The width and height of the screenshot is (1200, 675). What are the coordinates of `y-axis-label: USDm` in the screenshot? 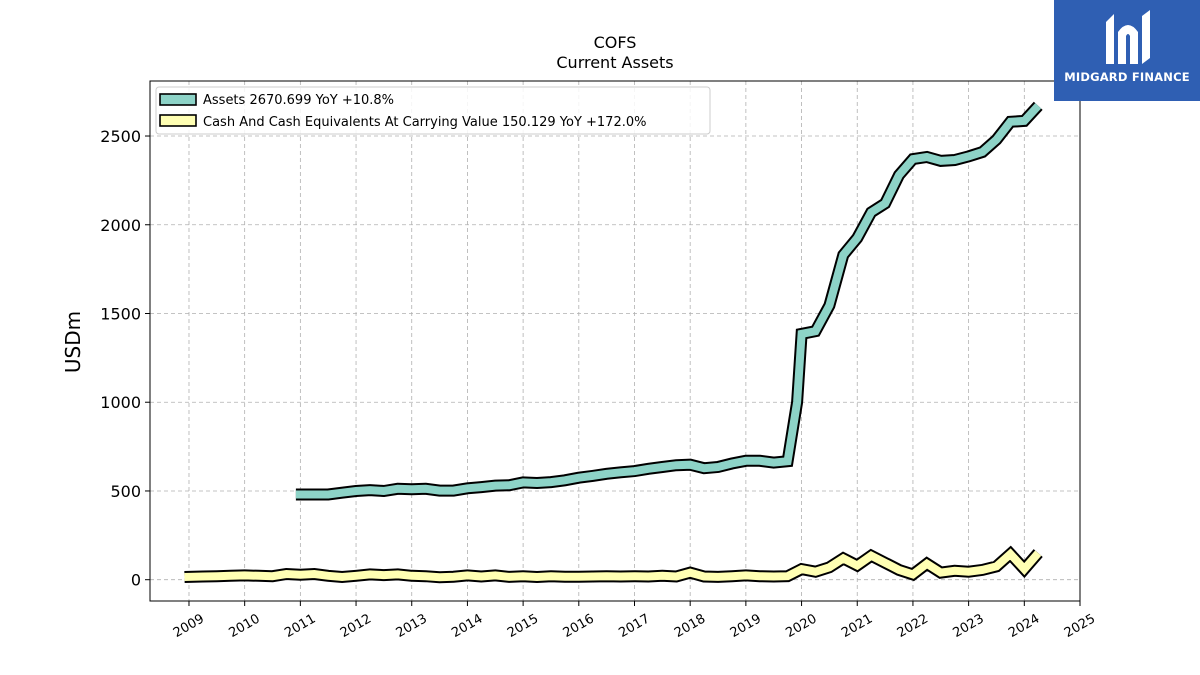 It's located at (73, 342).